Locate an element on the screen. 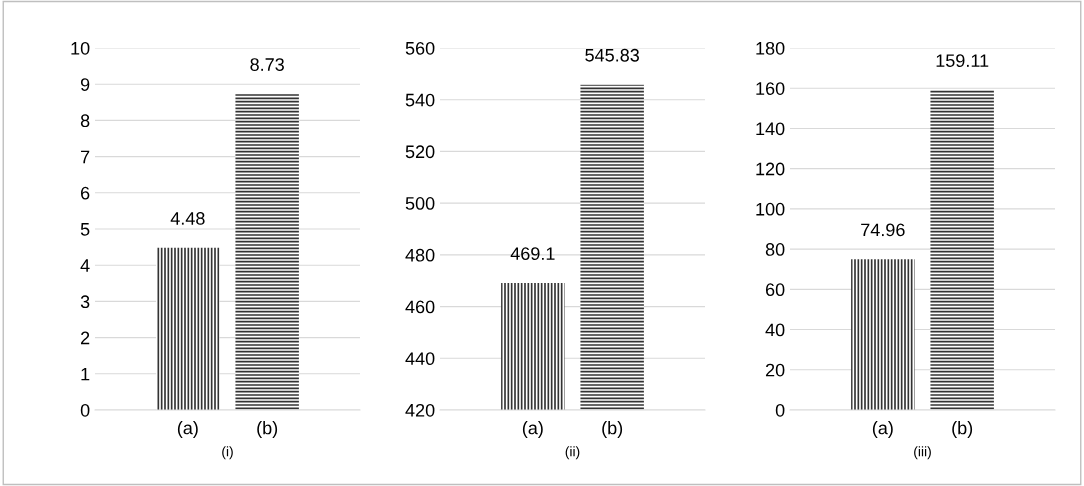  y-tick-label: 3 is located at coordinates (85, 302).